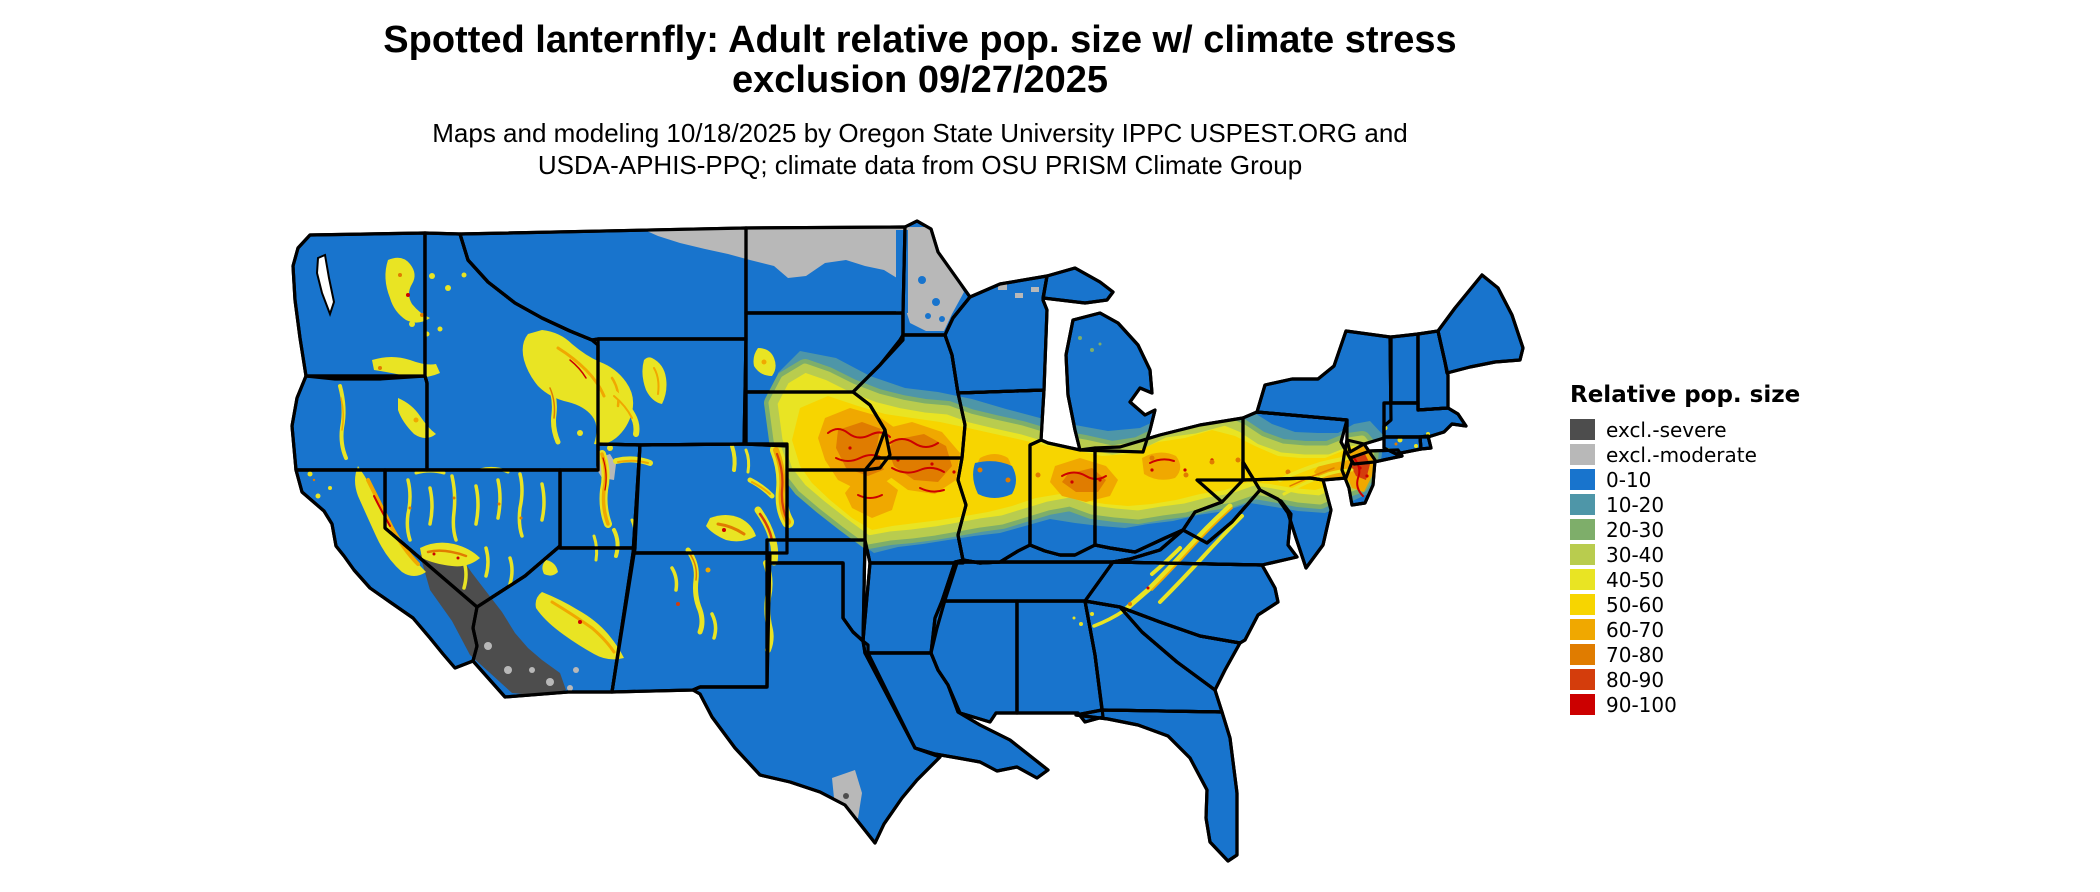 This screenshot has width=2100, height=892. I want to click on state-colorado, so click(710, 498).